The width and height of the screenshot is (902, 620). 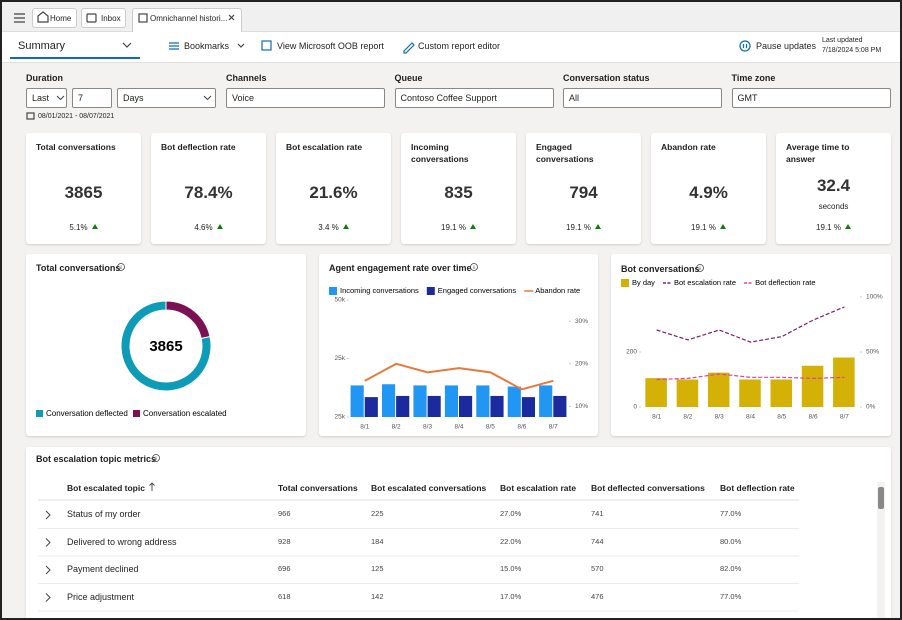 What do you see at coordinates (207, 46) in the screenshot?
I see `bookmarks-button: Bookmarks` at bounding box center [207, 46].